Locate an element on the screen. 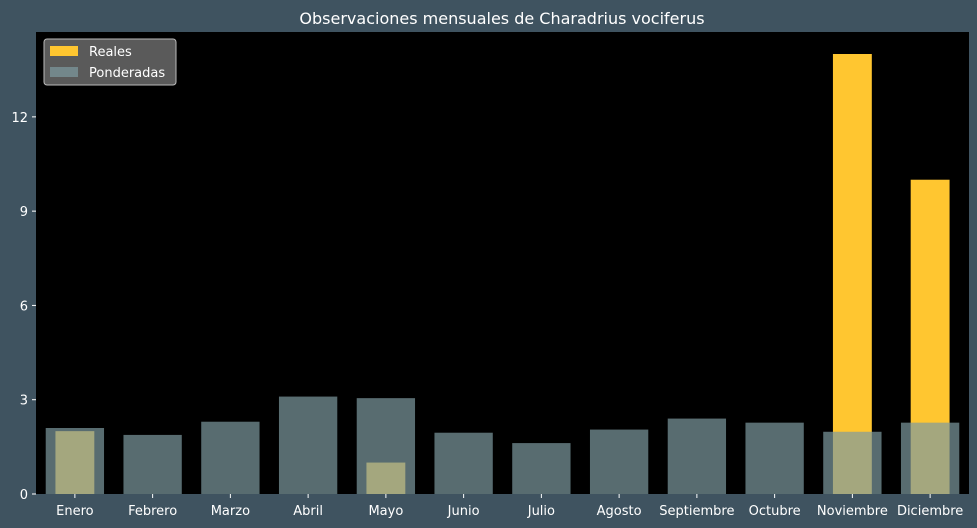  bar-ponderadas-junio is located at coordinates (463, 463).